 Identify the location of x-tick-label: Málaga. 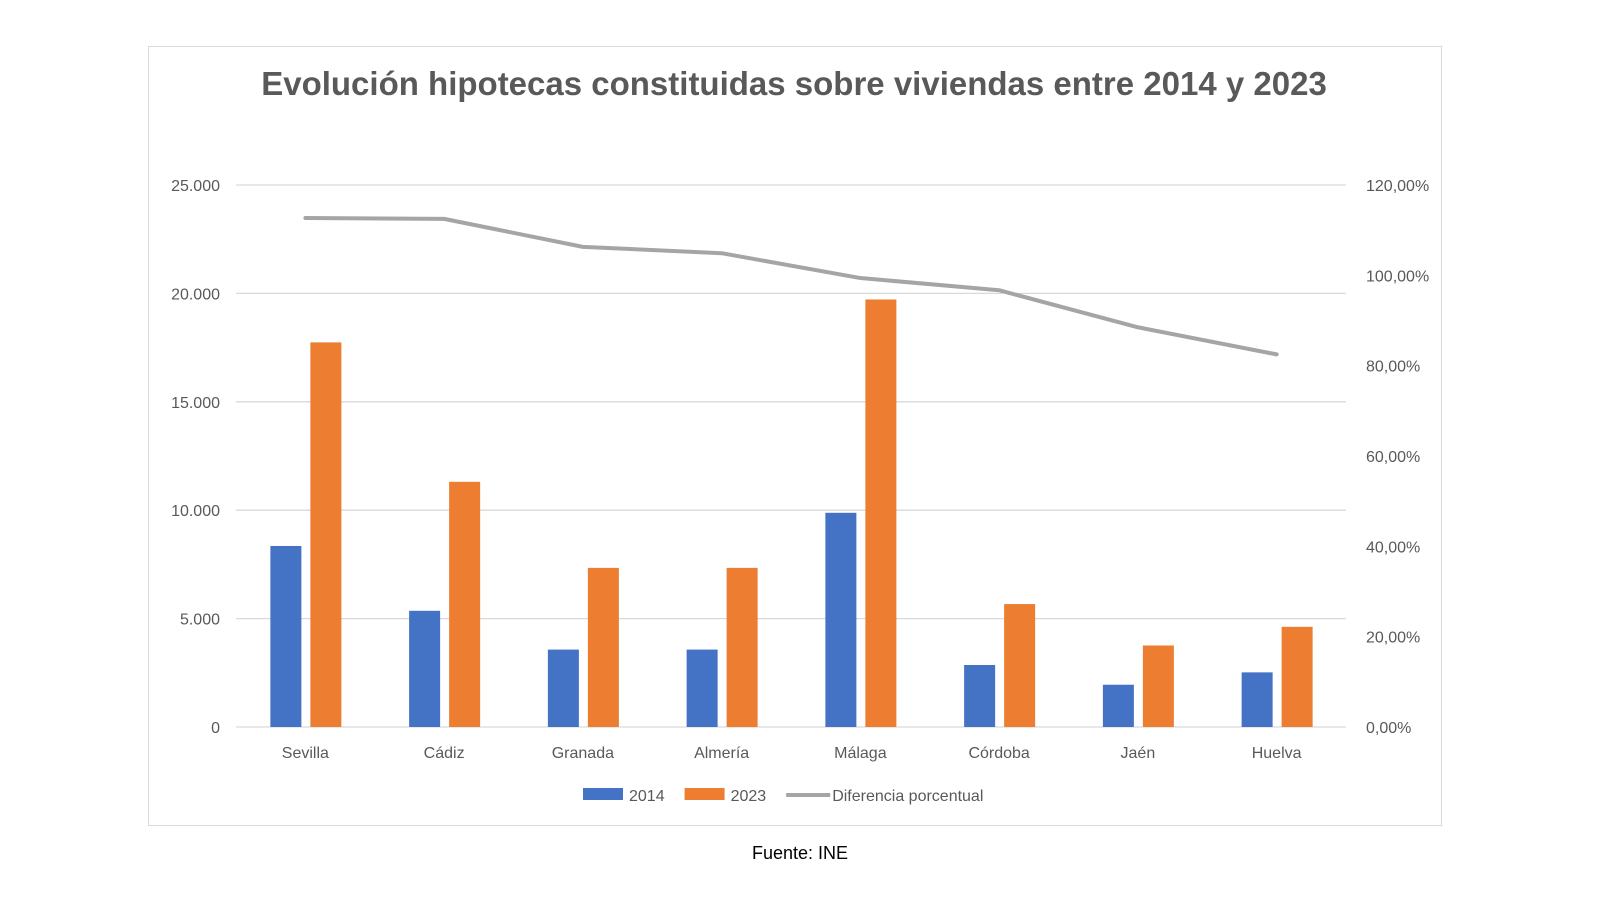
(860, 753).